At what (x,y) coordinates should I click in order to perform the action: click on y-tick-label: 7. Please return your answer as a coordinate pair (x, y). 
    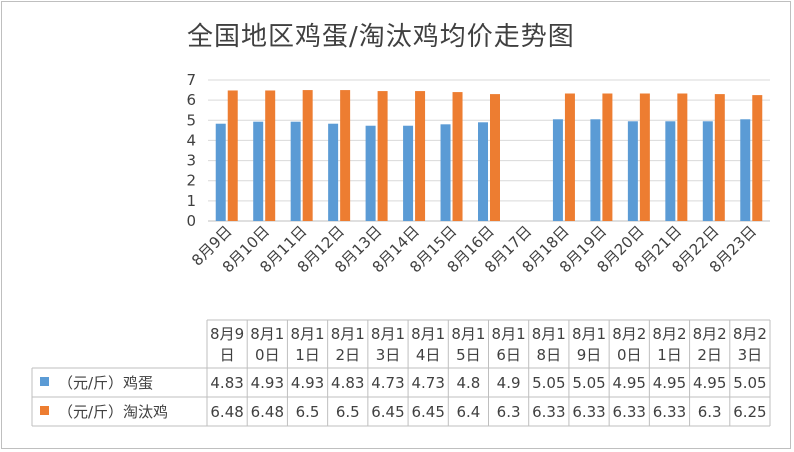
    Looking at the image, I should click on (191, 80).